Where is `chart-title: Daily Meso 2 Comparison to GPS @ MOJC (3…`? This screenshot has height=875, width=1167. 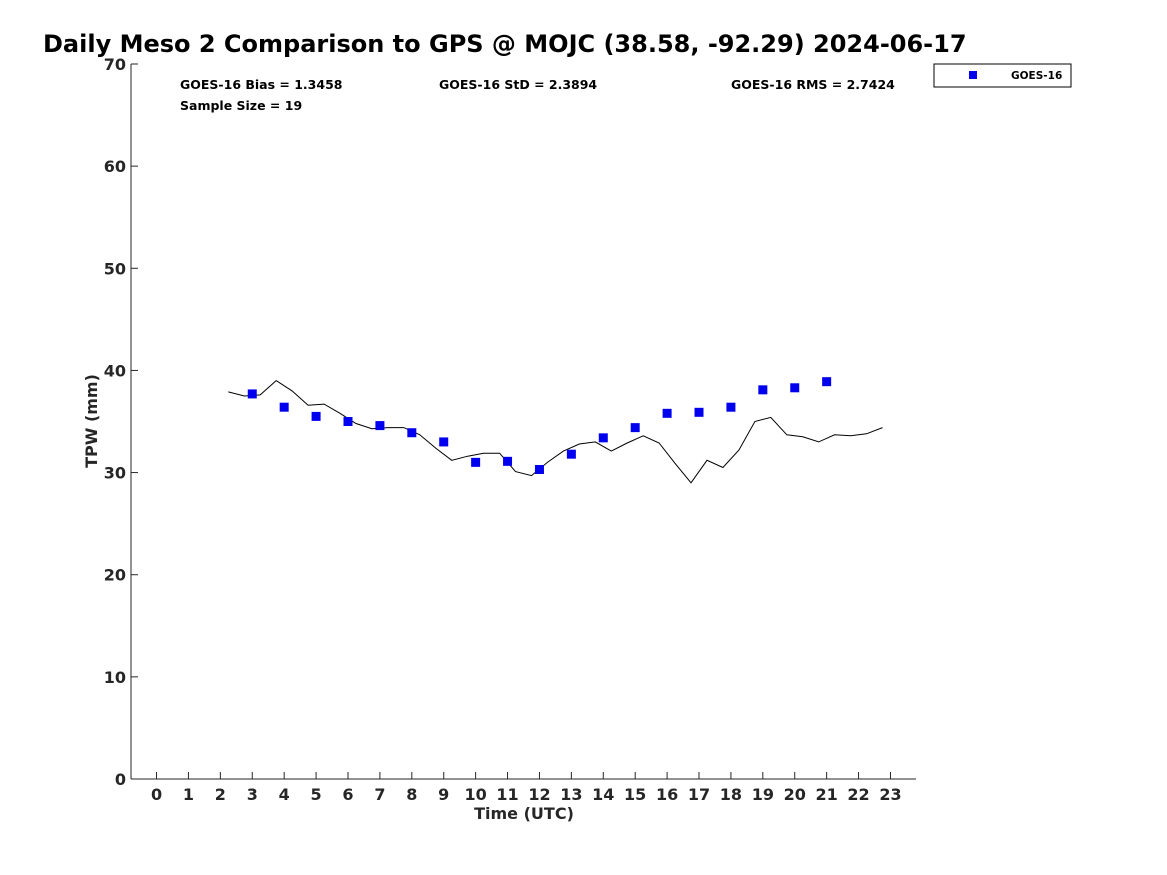
chart-title: Daily Meso 2 Comparison to GPS @ MOJC (3… is located at coordinates (505, 44).